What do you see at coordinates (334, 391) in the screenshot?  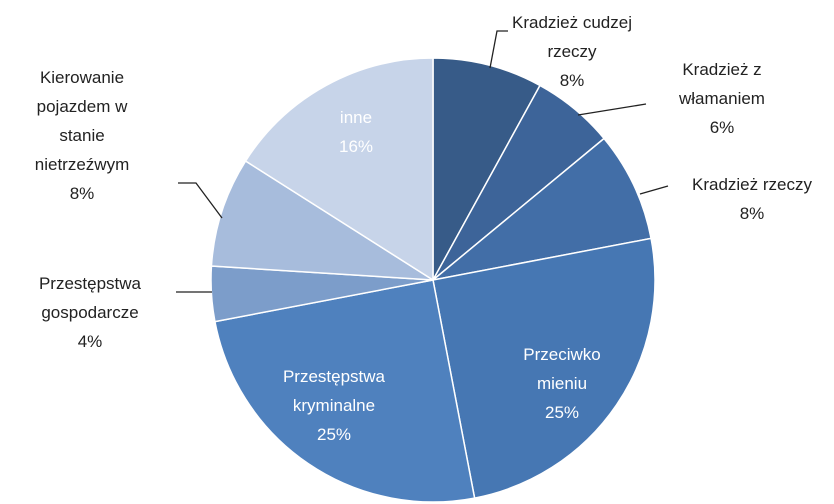 I see `category-label: Przestępstwa kryminalne` at bounding box center [334, 391].